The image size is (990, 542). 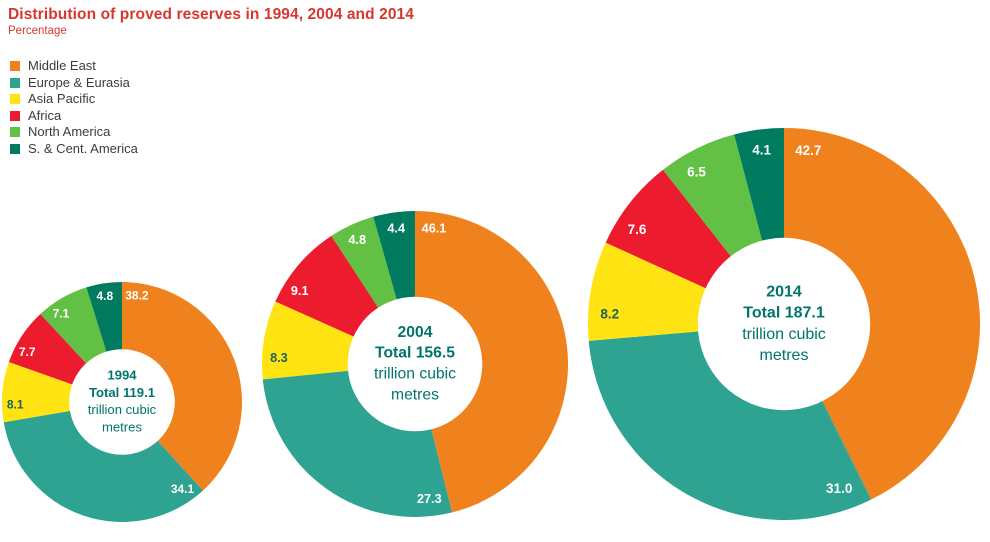 What do you see at coordinates (429, 499) in the screenshot?
I see `slice-label-europe-eurasia-2004: 27.3` at bounding box center [429, 499].